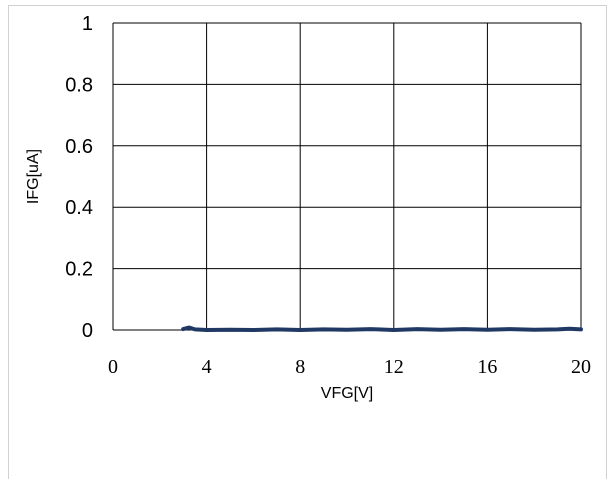 This screenshot has height=481, width=609. What do you see at coordinates (113, 367) in the screenshot?
I see `x-tick-label: 0` at bounding box center [113, 367].